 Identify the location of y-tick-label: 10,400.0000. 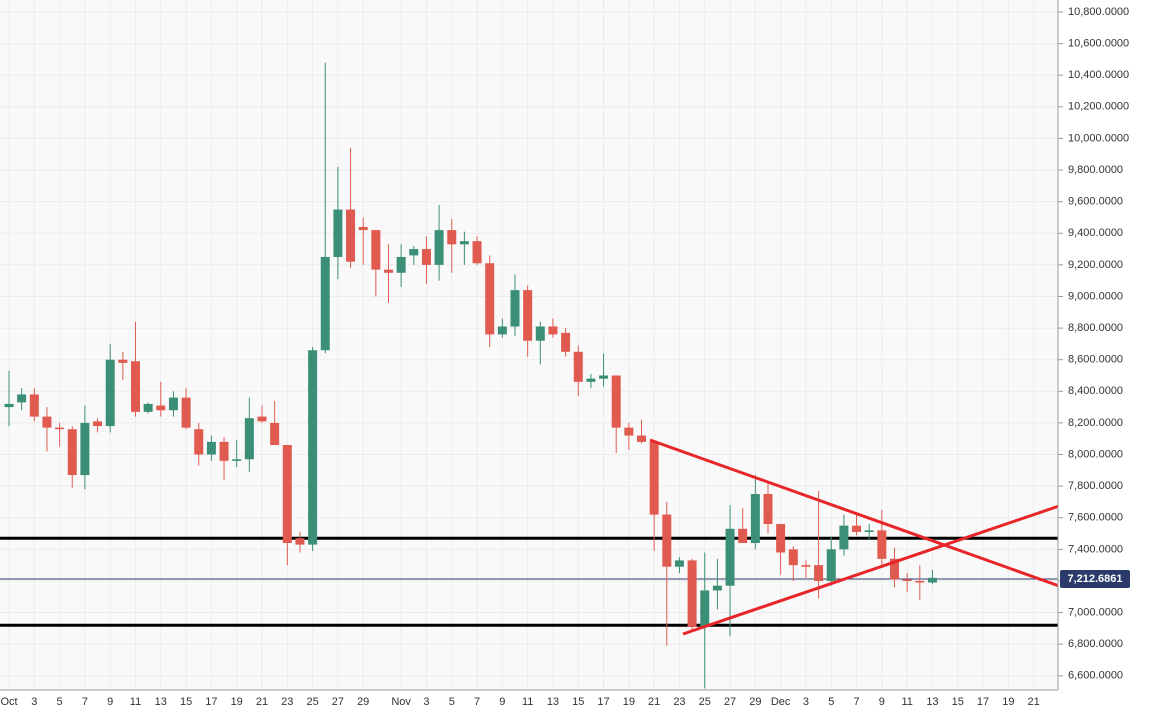
(1098, 75).